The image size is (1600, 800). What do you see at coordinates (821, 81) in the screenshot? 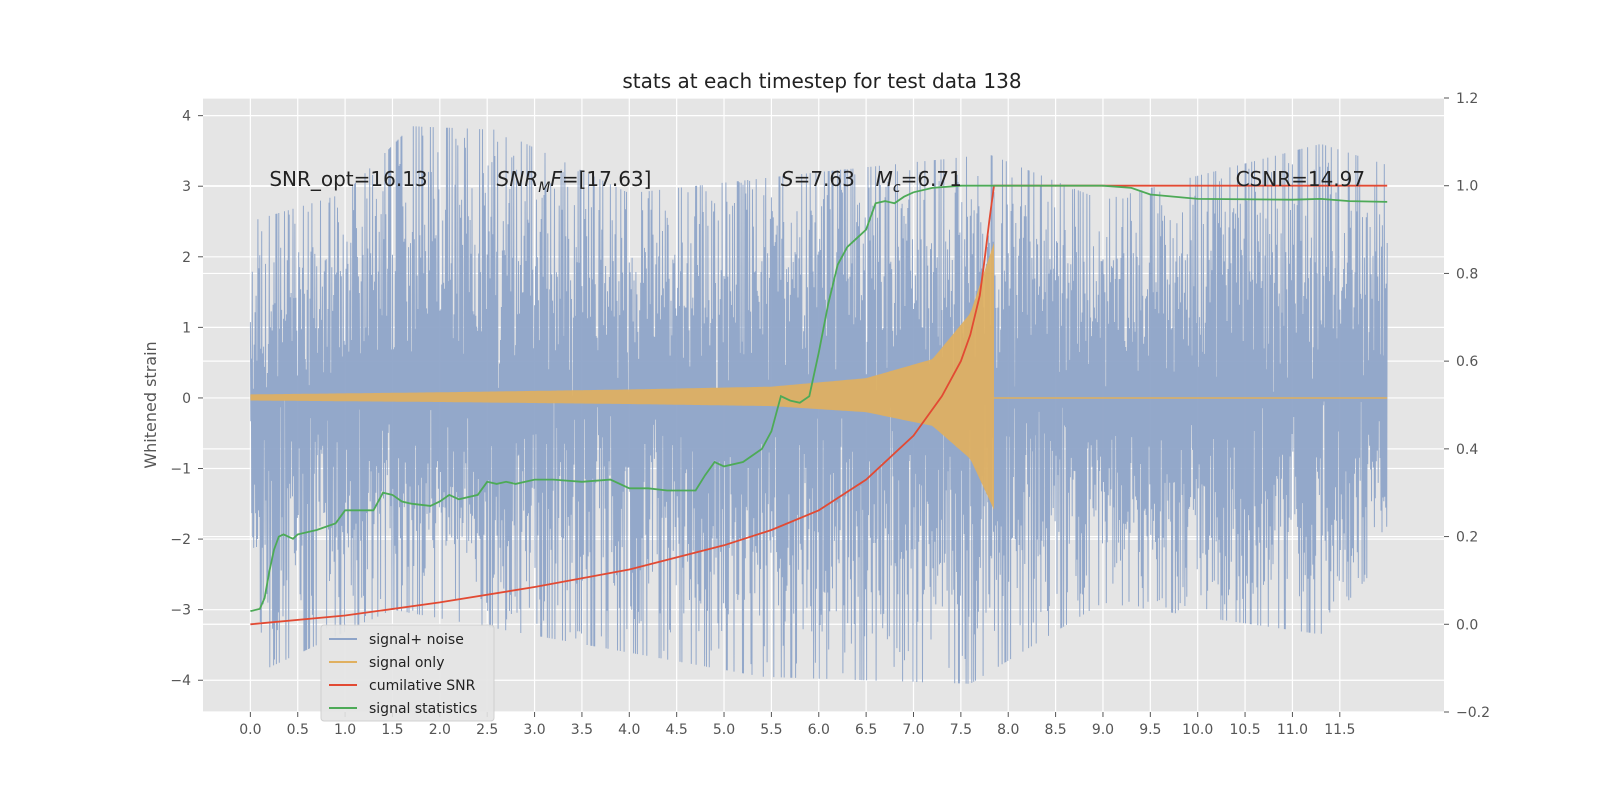
I see `chart-title: stats at each timestep for test data 138` at bounding box center [821, 81].